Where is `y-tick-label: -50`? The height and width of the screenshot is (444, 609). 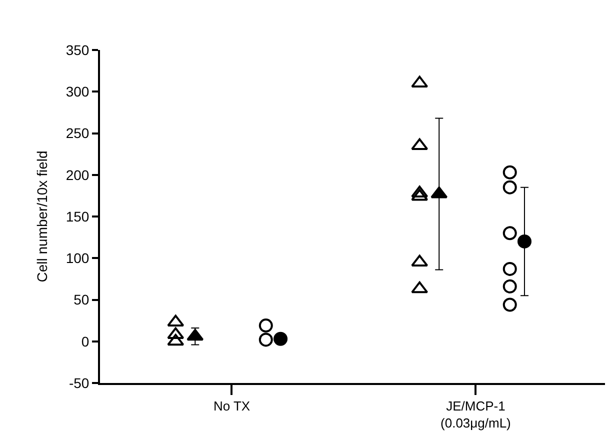
y-tick-label: -50 is located at coordinates (79, 382).